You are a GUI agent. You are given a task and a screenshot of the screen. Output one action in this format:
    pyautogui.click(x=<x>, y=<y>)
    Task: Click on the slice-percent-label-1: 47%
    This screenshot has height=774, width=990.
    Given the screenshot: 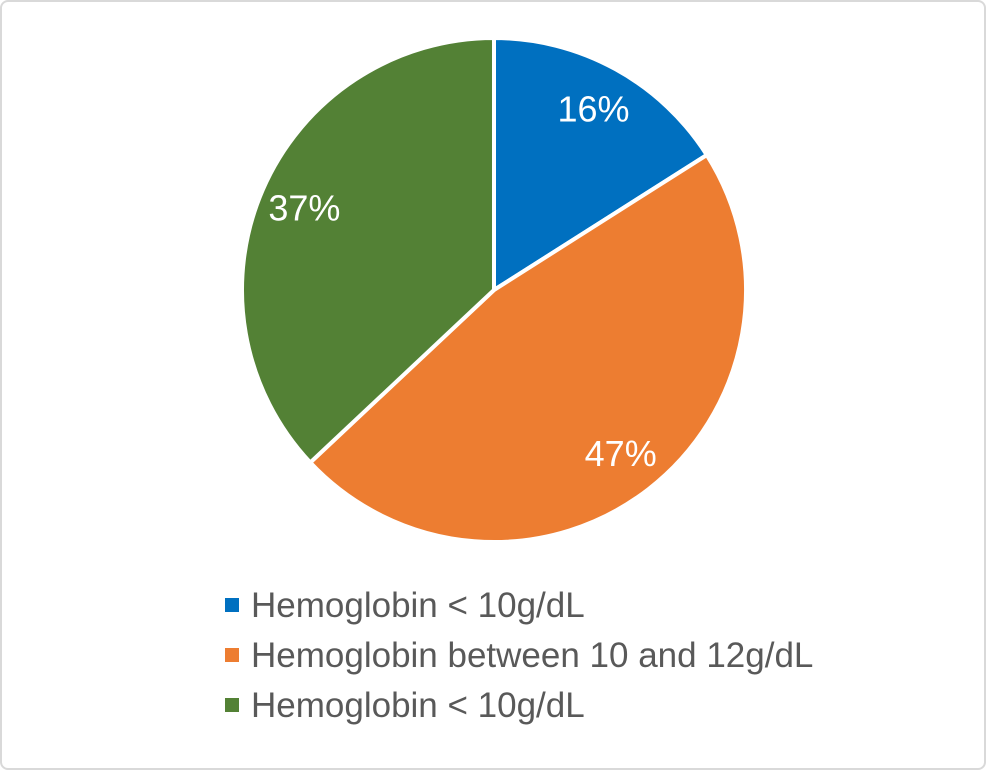 What is the action you would take?
    pyautogui.click(x=621, y=453)
    